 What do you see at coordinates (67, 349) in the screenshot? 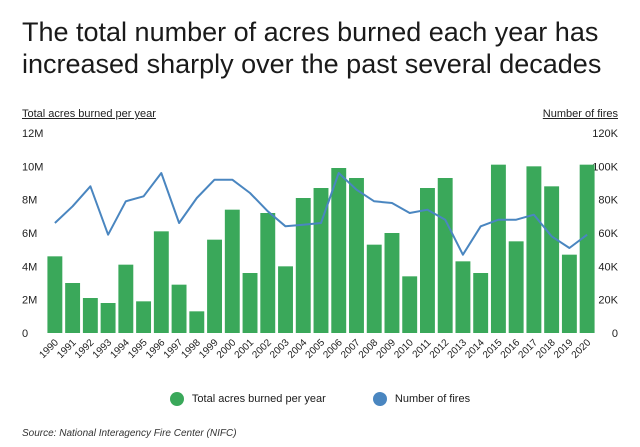
I see `x-tick-label: 1991` at bounding box center [67, 349].